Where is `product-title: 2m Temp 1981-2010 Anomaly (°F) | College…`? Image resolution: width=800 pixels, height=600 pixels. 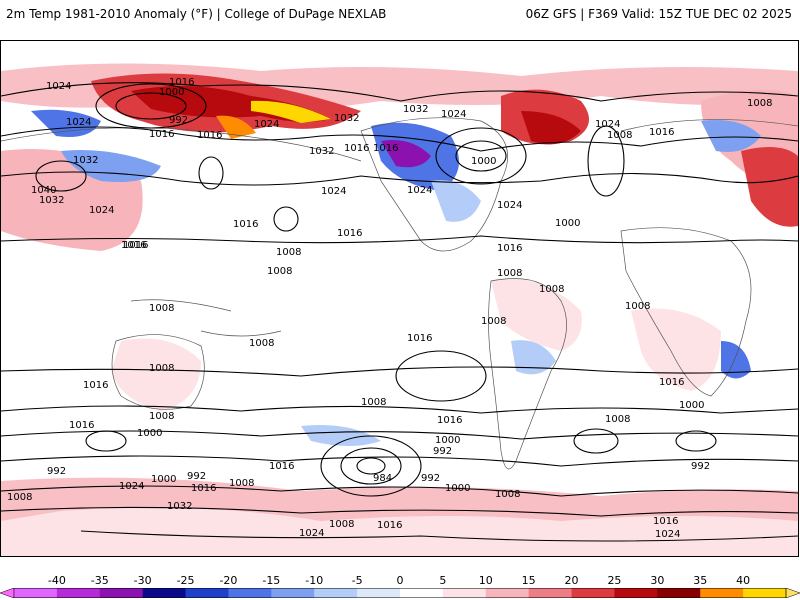 product-title: 2m Temp 1981-2010 Anomaly (°F) | College… is located at coordinates (196, 14).